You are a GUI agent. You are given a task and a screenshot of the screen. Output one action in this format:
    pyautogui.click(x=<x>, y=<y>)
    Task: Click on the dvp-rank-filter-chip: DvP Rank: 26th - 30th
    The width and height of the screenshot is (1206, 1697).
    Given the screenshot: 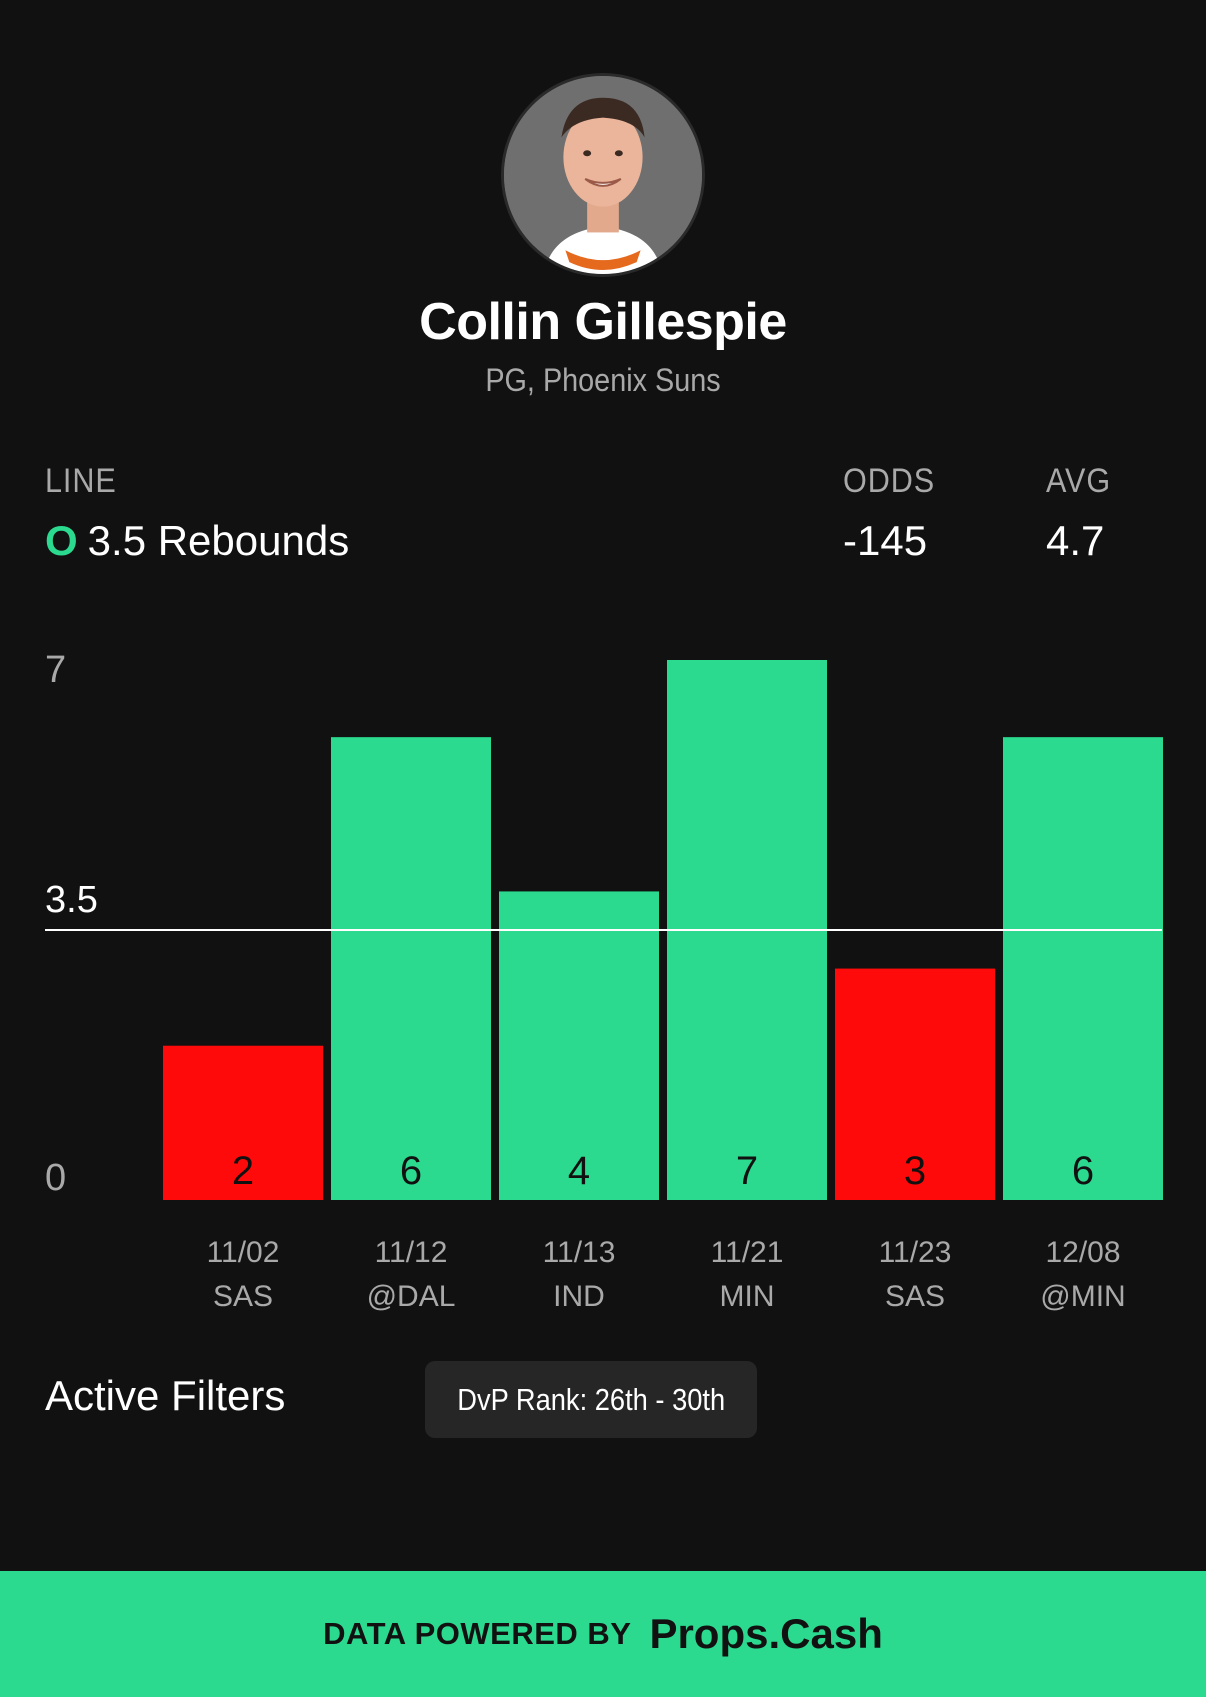 What is the action you would take?
    pyautogui.click(x=591, y=1399)
    